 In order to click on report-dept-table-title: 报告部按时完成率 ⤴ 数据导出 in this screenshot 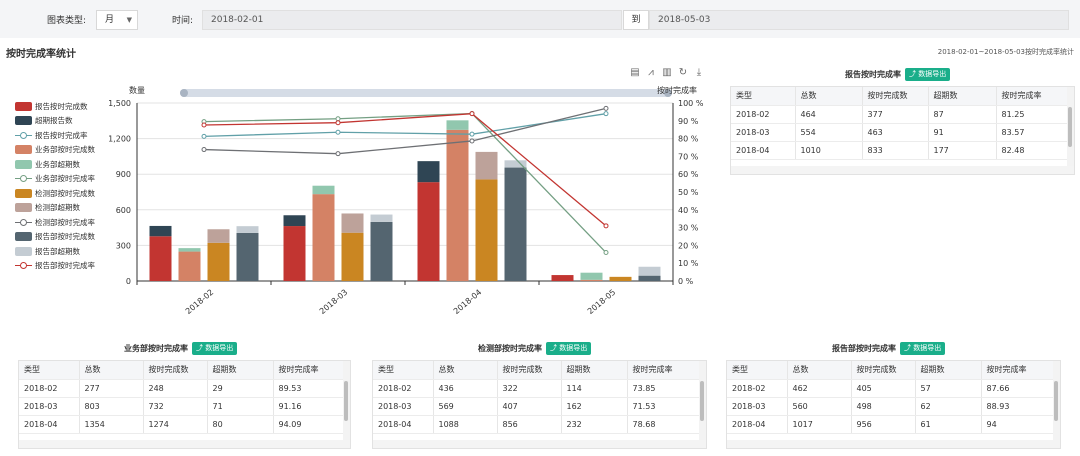, I will do `click(889, 348)`.